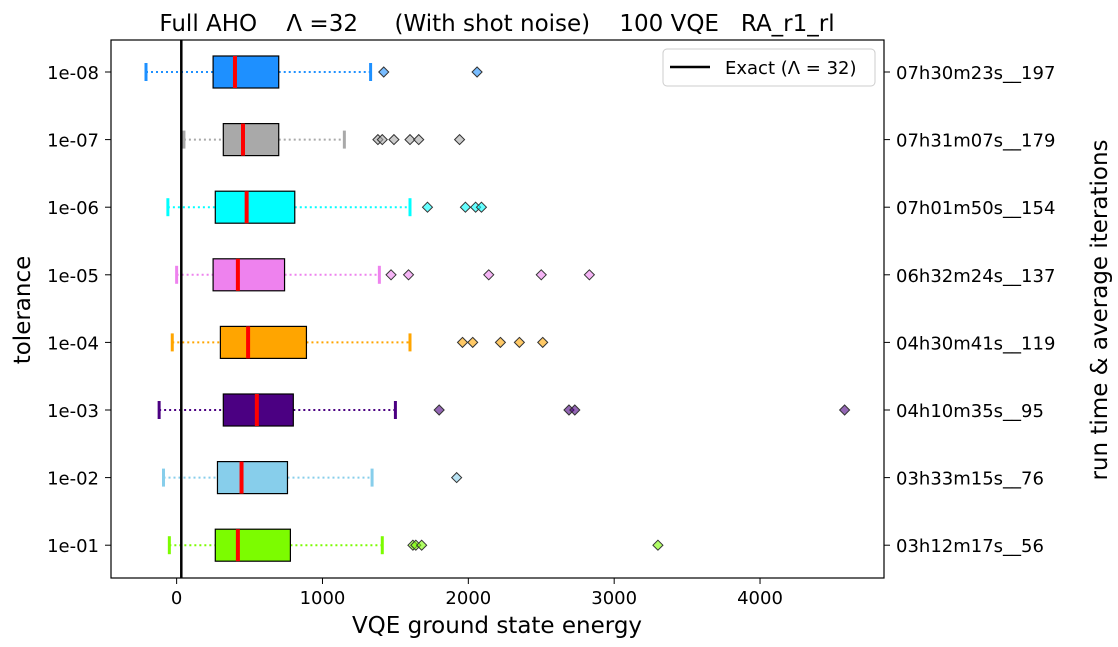 This screenshot has width=1118, height=647. I want to click on y-tick-label: 1e-01, so click(73, 546).